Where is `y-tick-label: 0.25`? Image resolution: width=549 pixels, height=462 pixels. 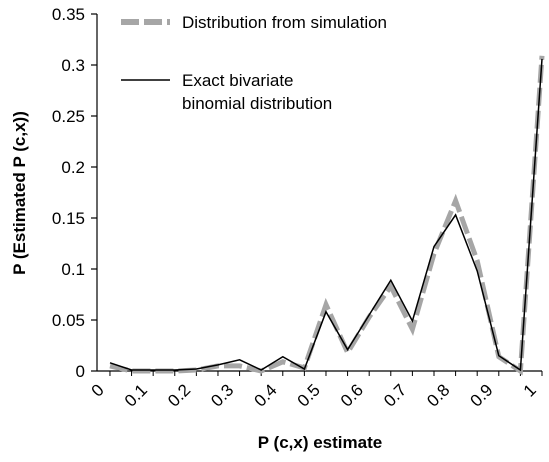 y-tick-label: 0.25 is located at coordinates (68, 116).